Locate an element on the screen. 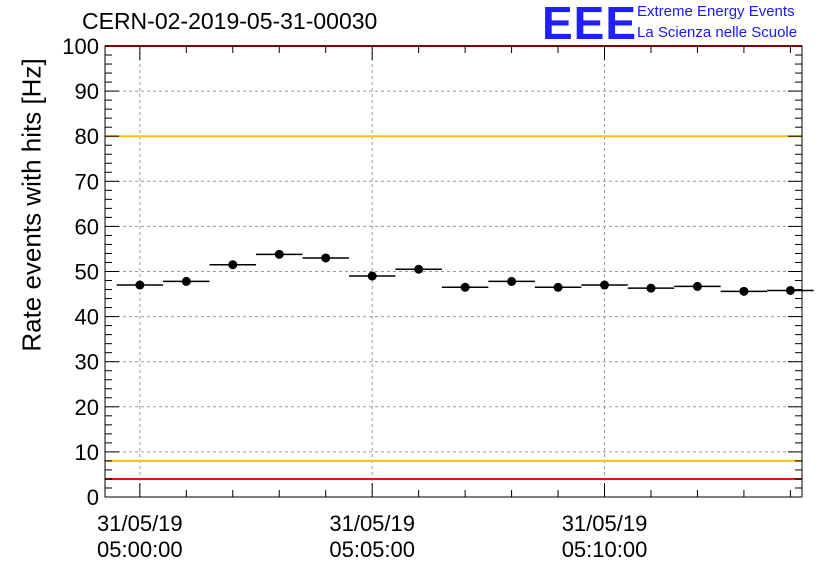  y-tick-label: 0 is located at coordinates (93, 497).